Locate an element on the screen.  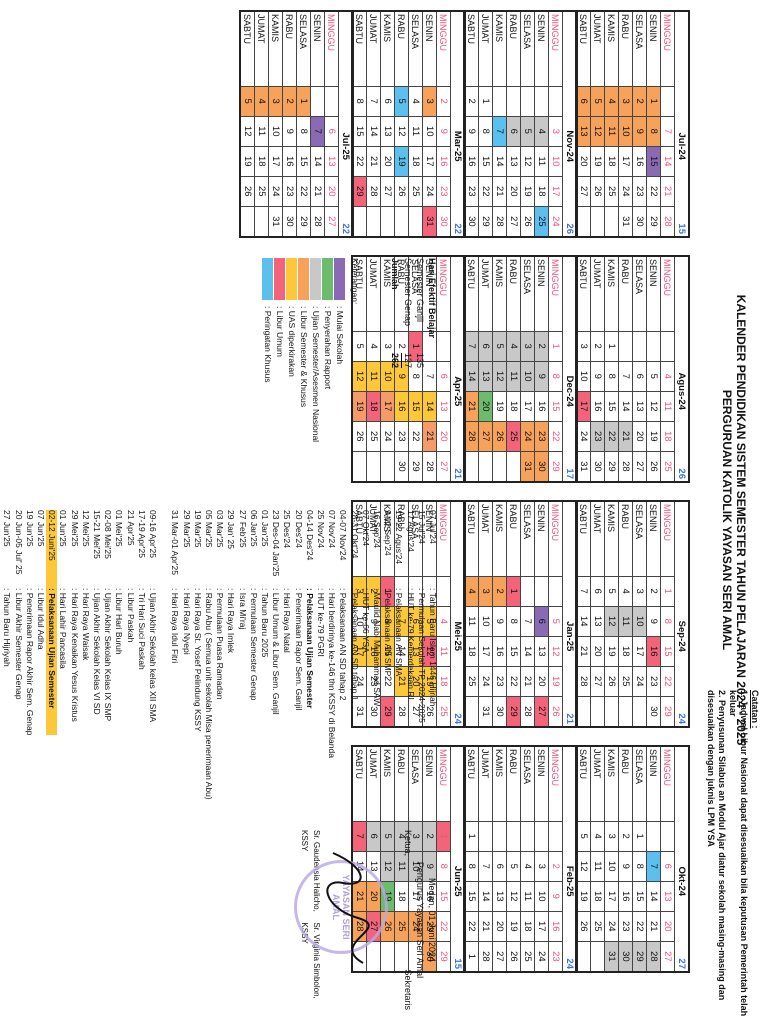
event-row: 29 Mar'25: Hari Raya Nyepi is located at coordinates (186, 655).